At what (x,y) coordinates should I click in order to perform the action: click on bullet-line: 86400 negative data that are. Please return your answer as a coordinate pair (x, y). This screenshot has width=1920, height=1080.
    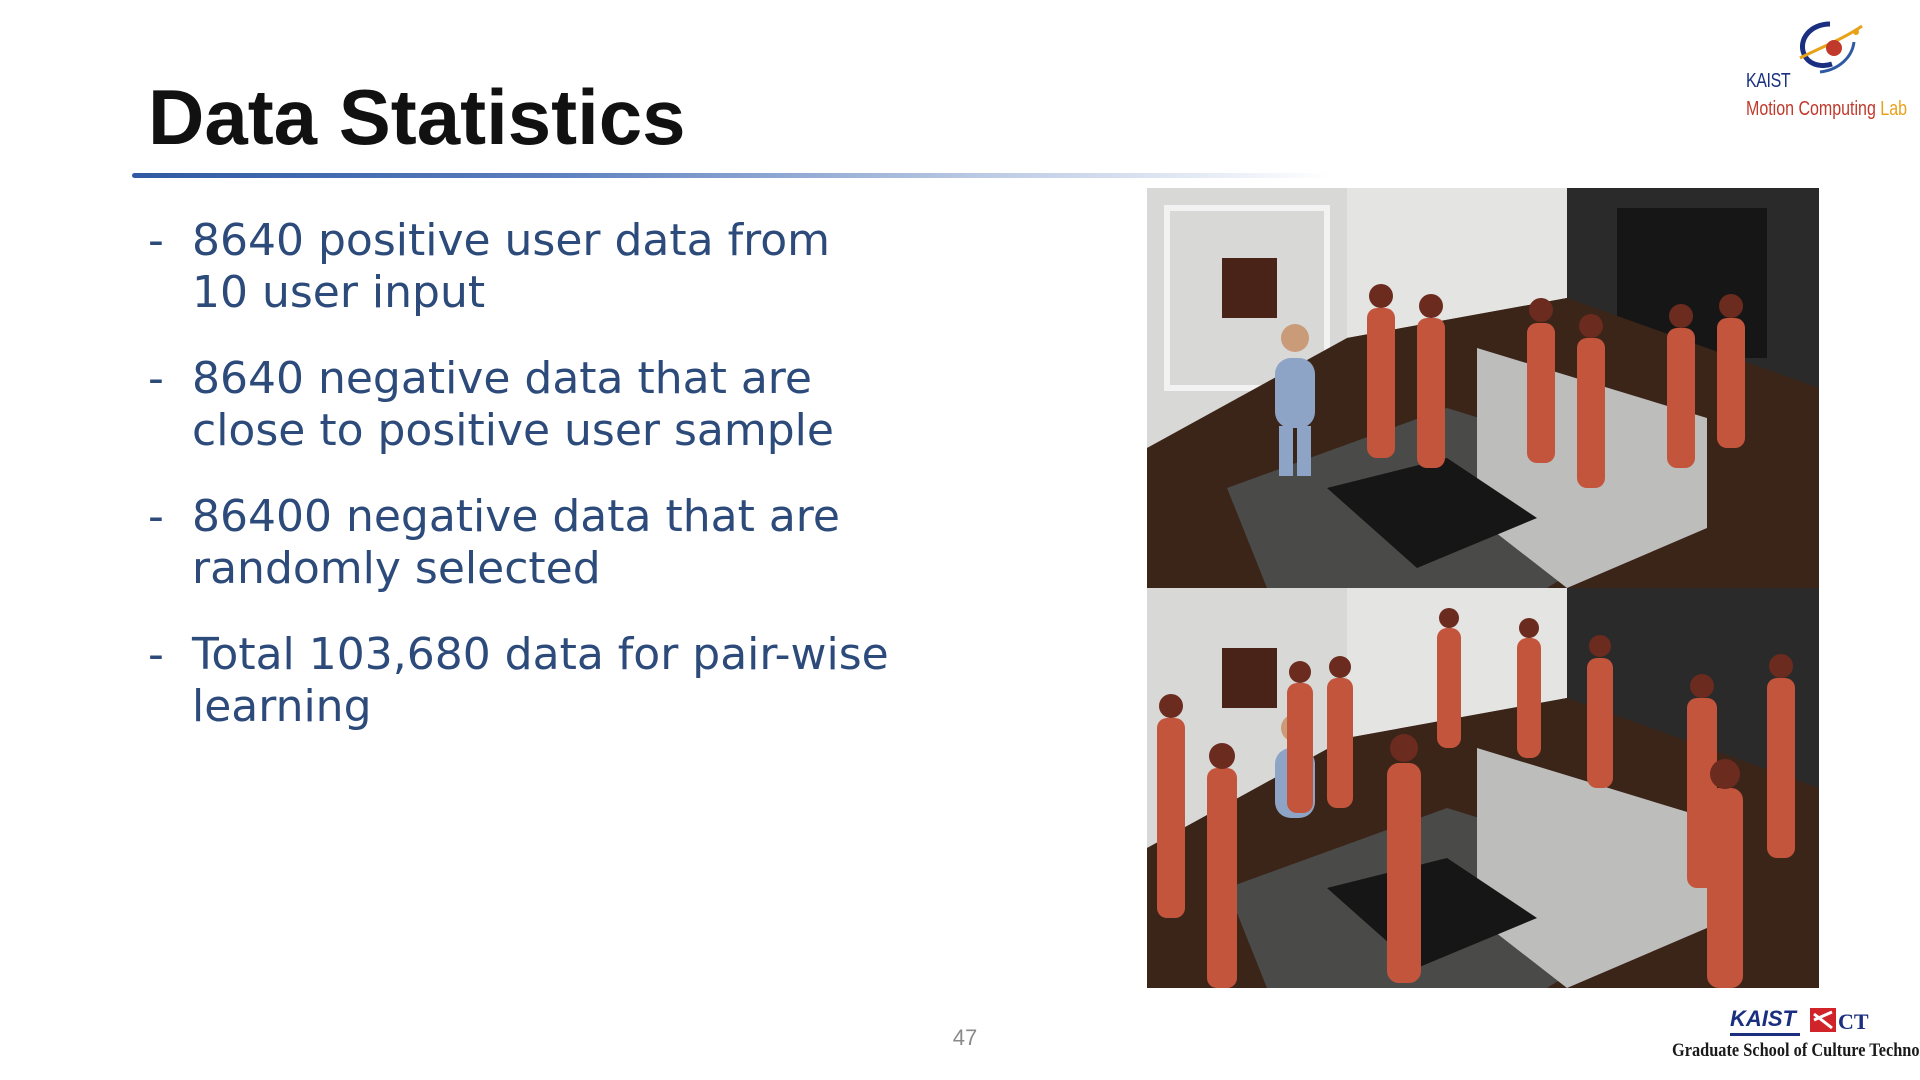
    Looking at the image, I should click on (516, 516).